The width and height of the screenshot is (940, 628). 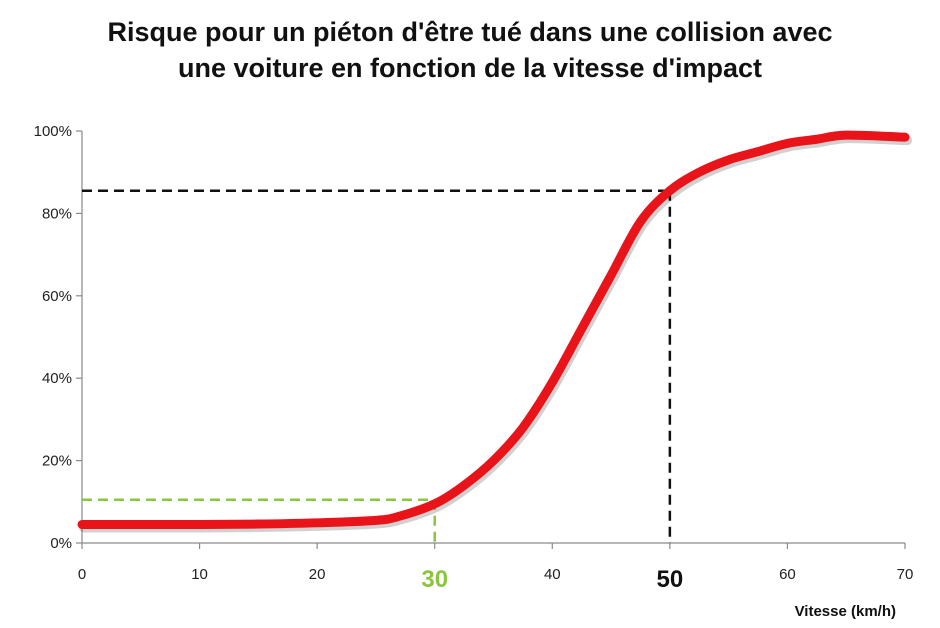 I want to click on x-tick-label: 70, so click(x=905, y=574).